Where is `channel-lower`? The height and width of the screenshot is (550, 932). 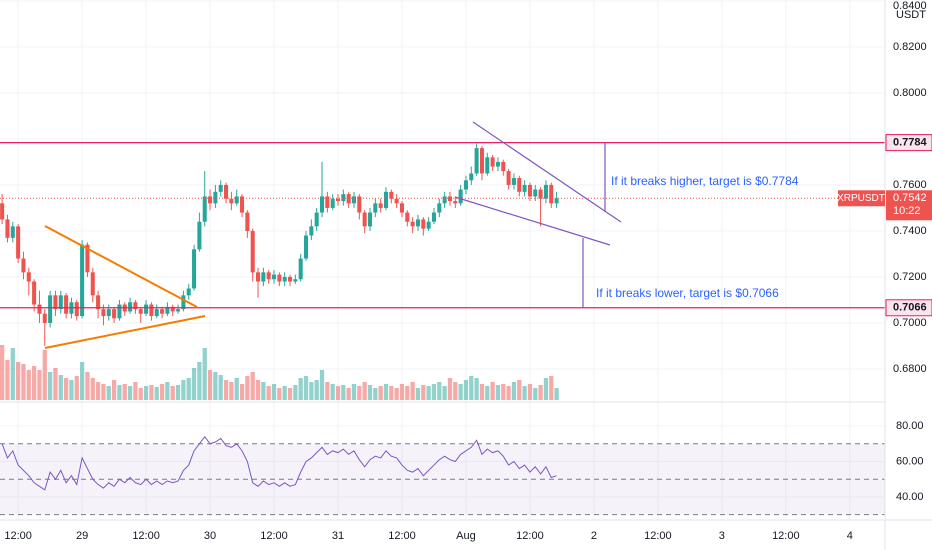 channel-lower is located at coordinates (532, 221).